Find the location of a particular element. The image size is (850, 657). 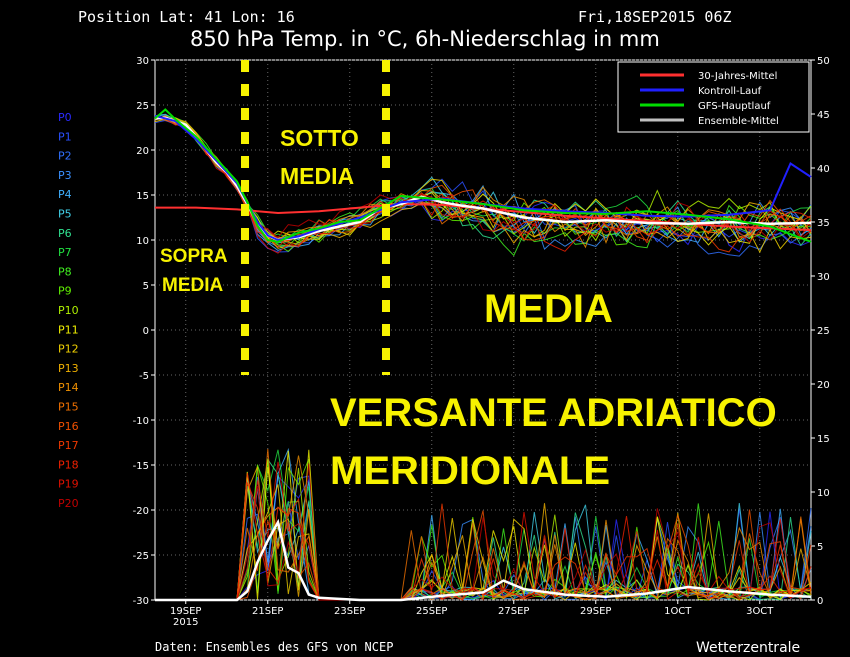

member-label: P3 is located at coordinates (65, 175).